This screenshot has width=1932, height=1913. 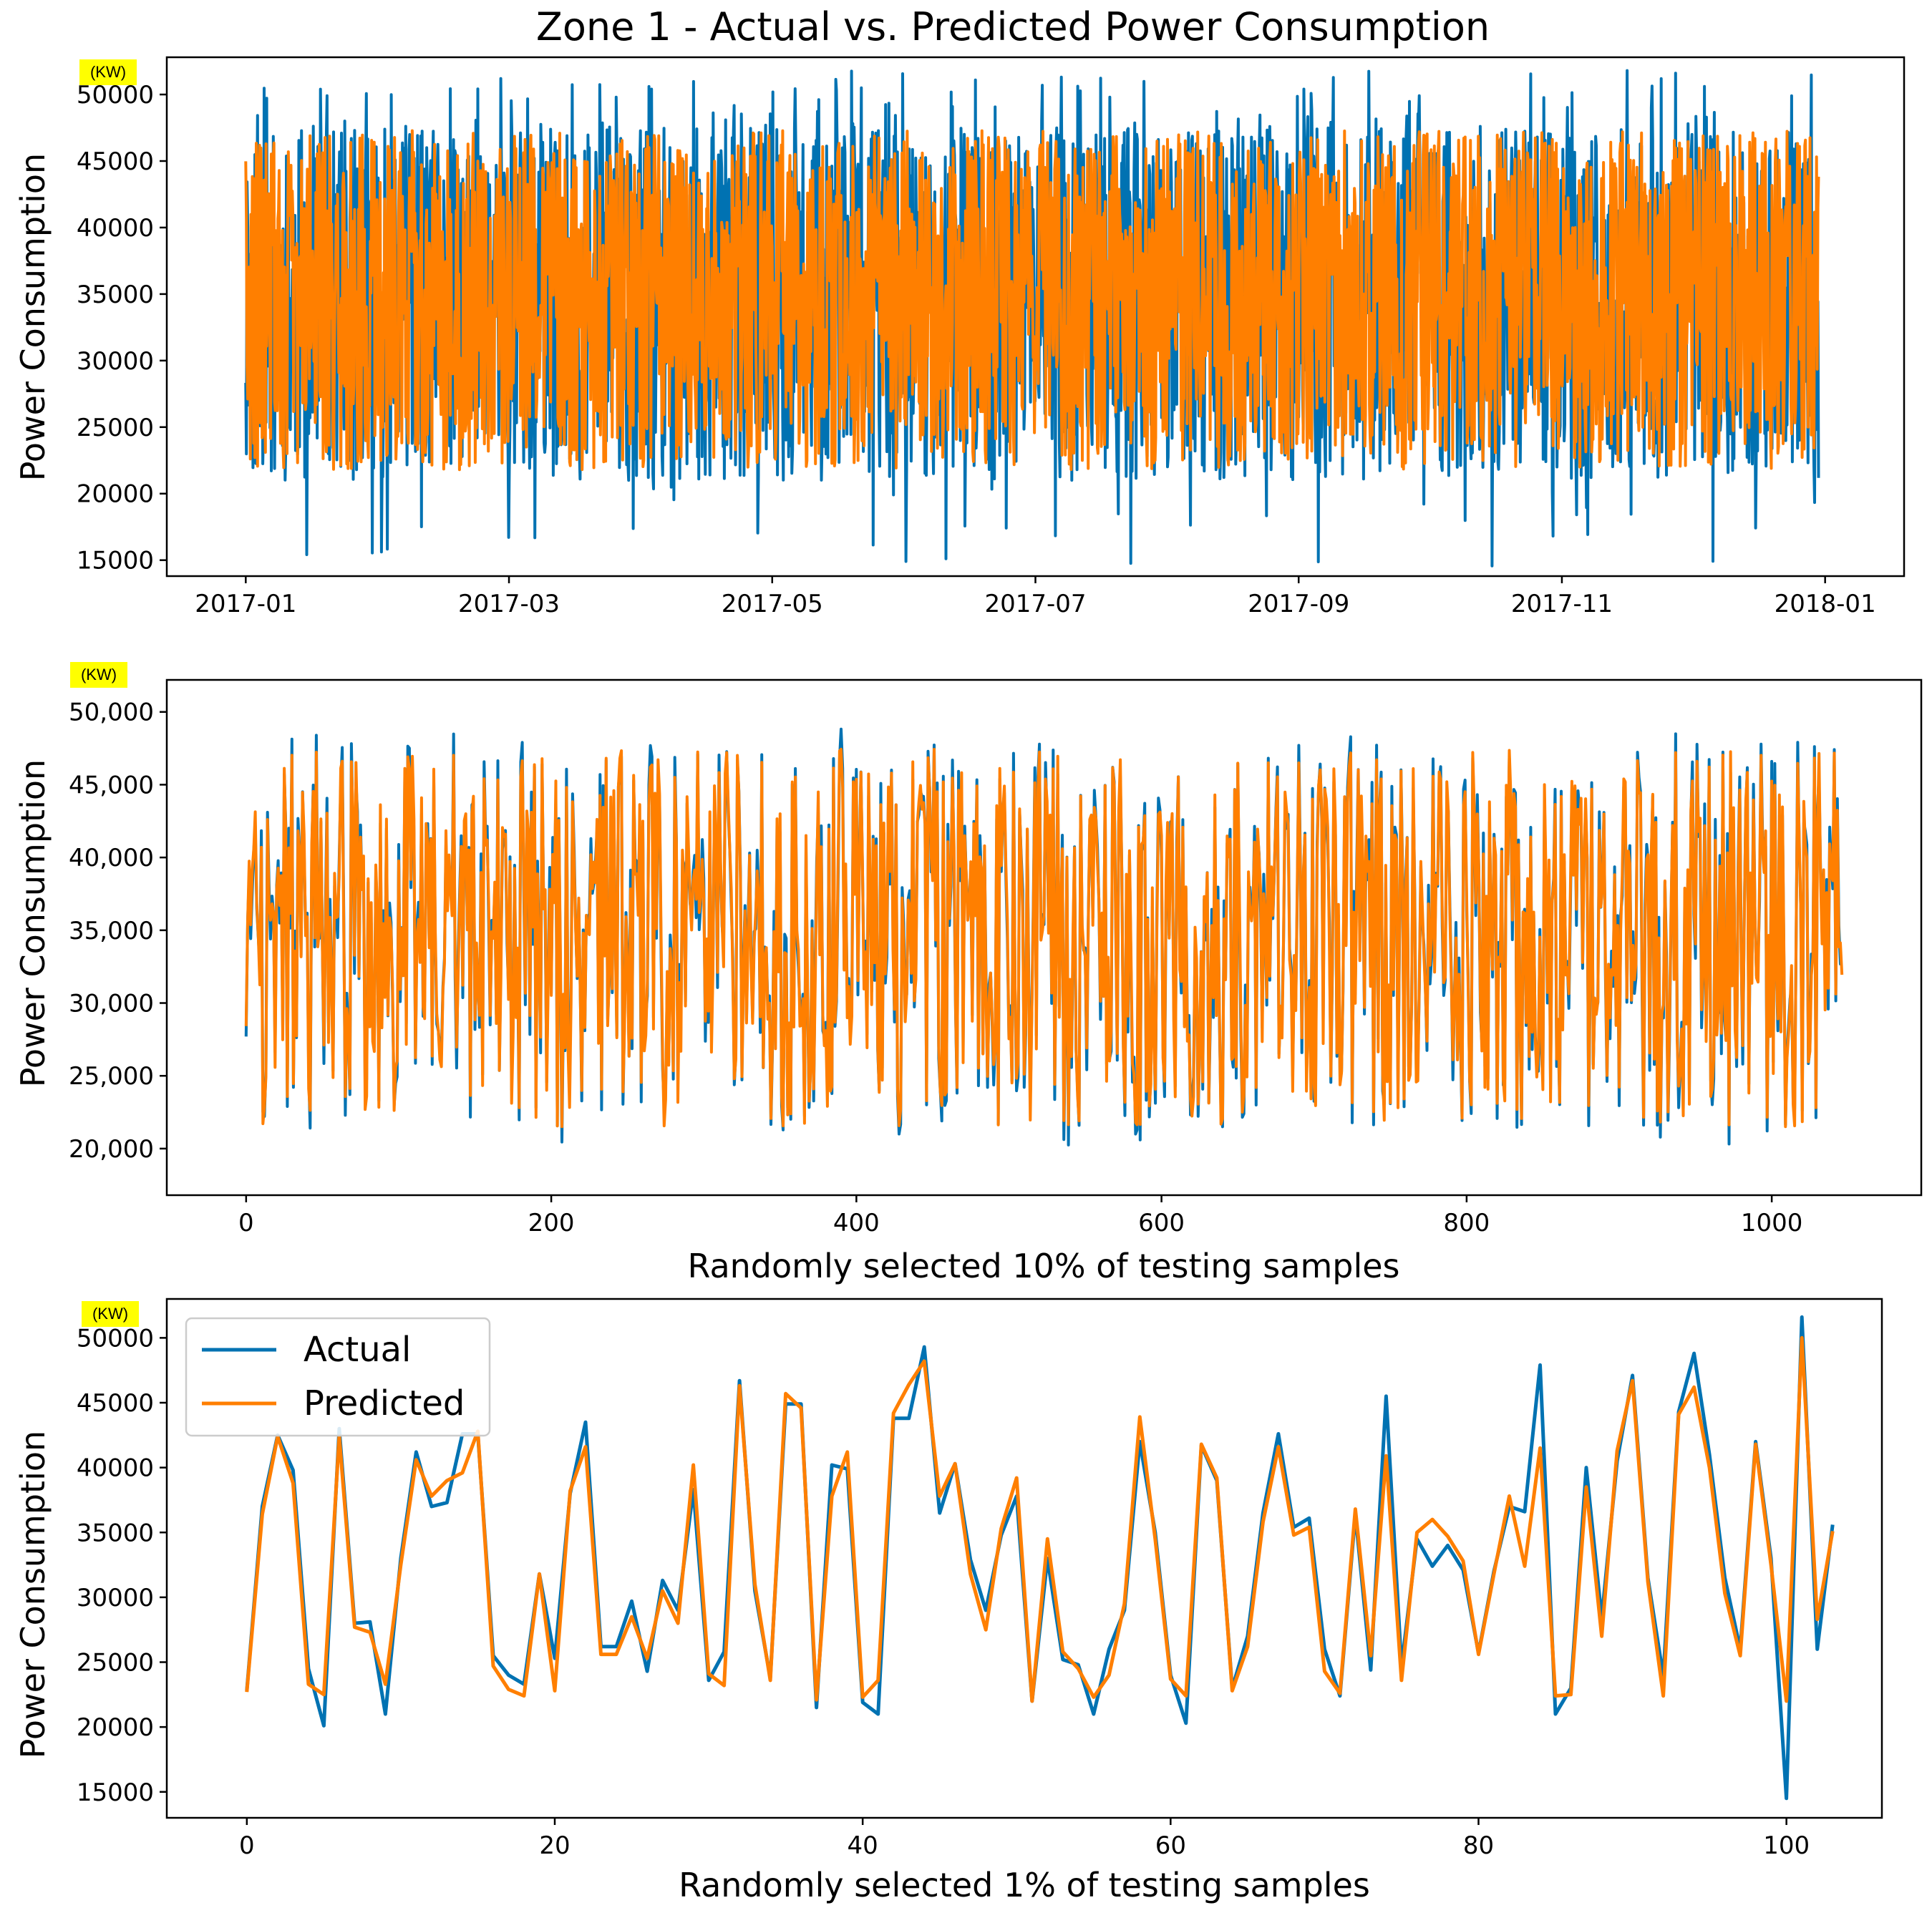 I want to click on panel-1-y-tick-label: 30000, so click(x=116, y=361).